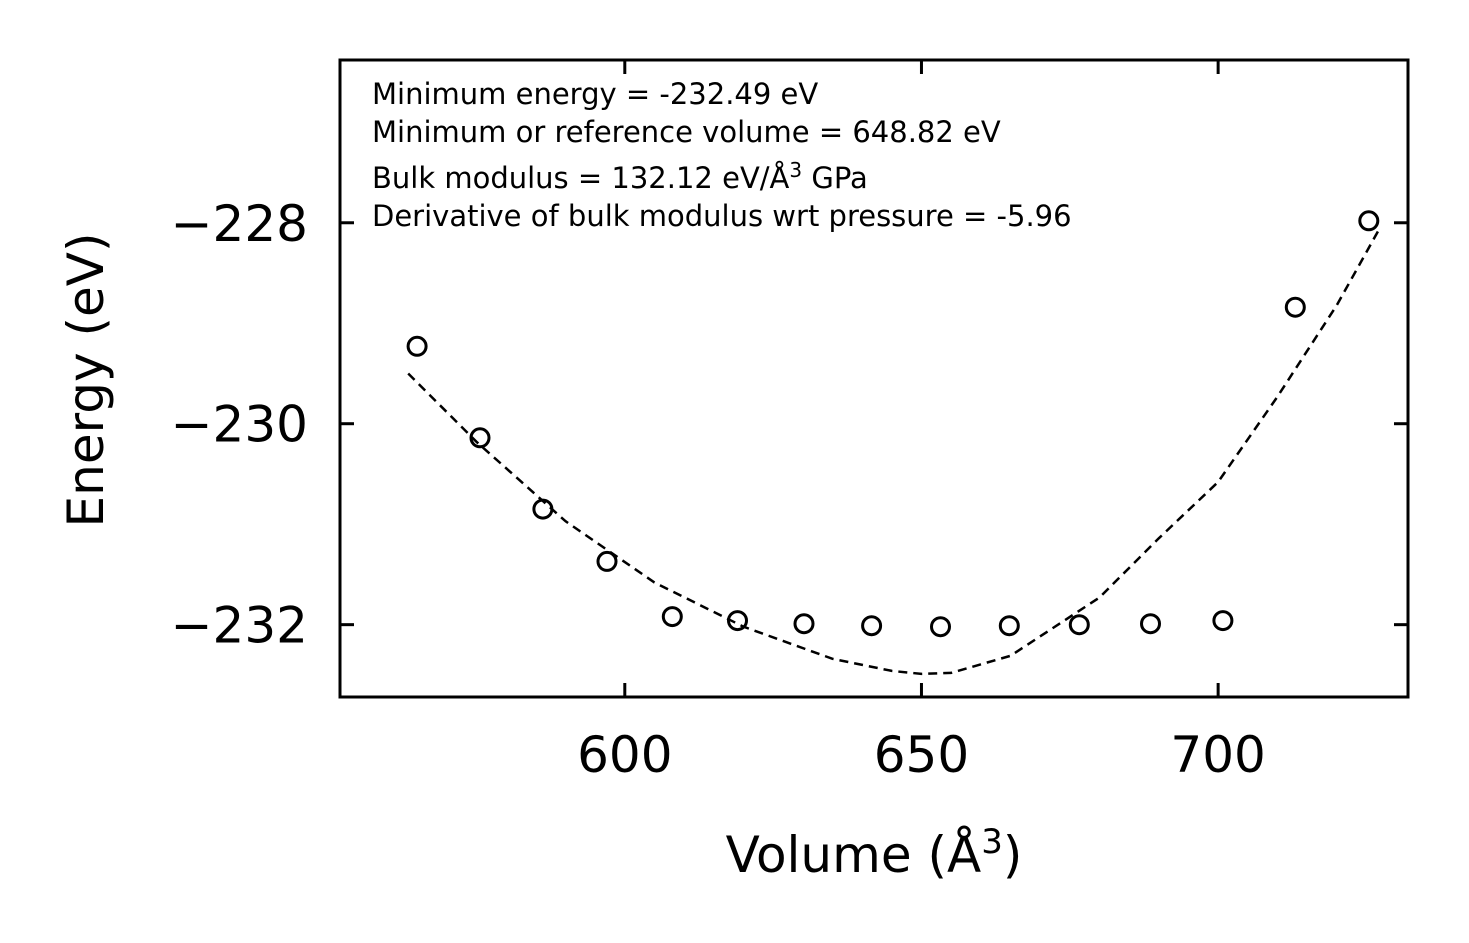  I want to click on x-axis-label: Volume (Å3), so click(874, 853).